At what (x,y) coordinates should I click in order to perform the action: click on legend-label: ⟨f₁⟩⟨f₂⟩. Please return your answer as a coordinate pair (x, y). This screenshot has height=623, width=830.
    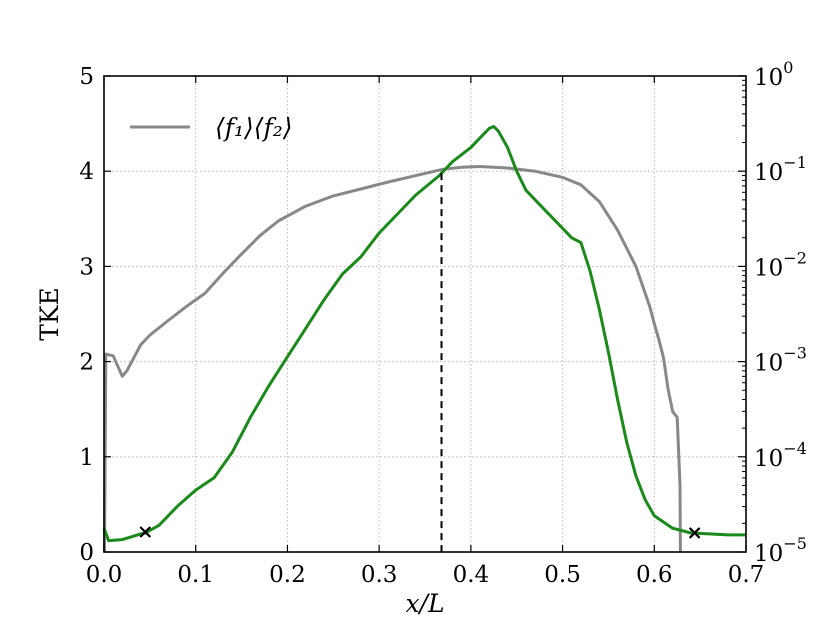
    Looking at the image, I should click on (254, 127).